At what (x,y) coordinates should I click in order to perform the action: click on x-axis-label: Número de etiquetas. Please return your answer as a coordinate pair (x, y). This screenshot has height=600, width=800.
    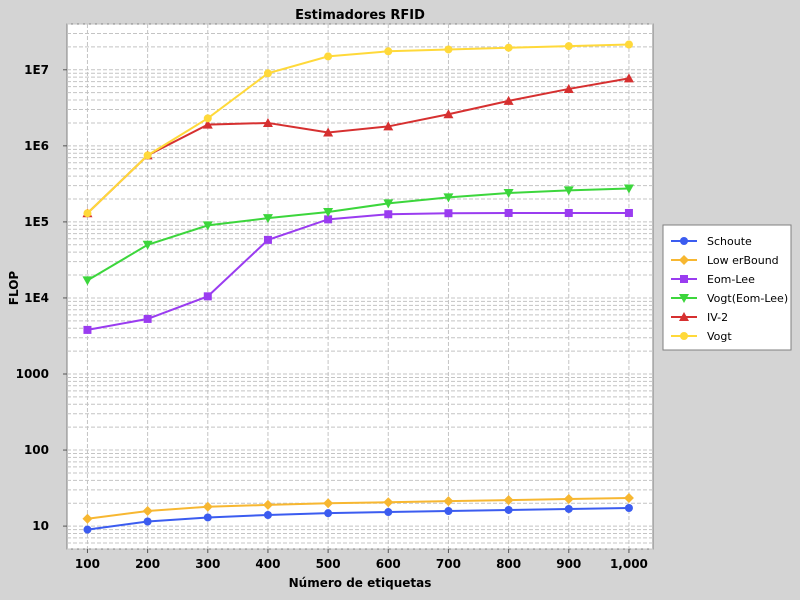
    Looking at the image, I should click on (360, 583).